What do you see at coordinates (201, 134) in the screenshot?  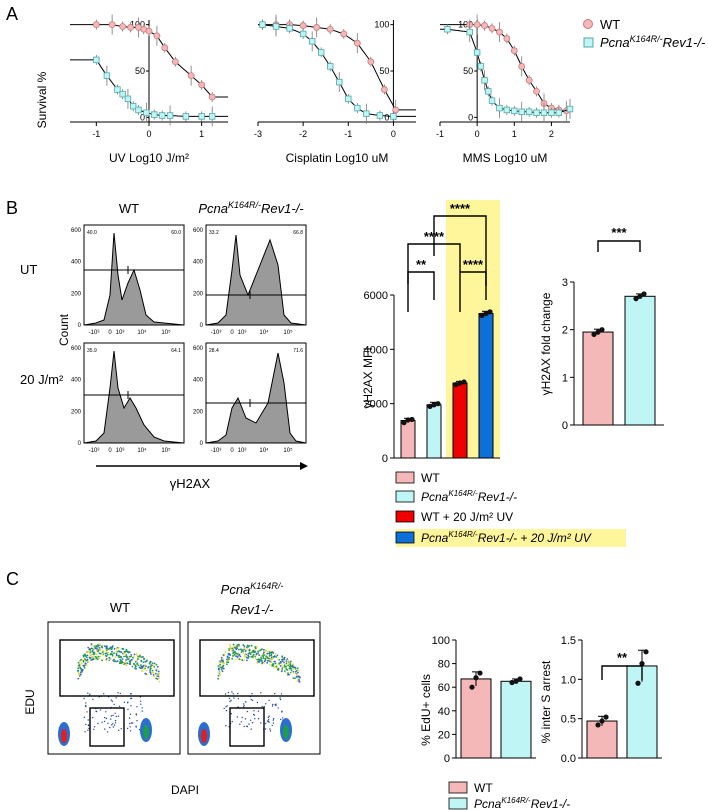 I see `survival-xtick-label-0-2: 1` at bounding box center [201, 134].